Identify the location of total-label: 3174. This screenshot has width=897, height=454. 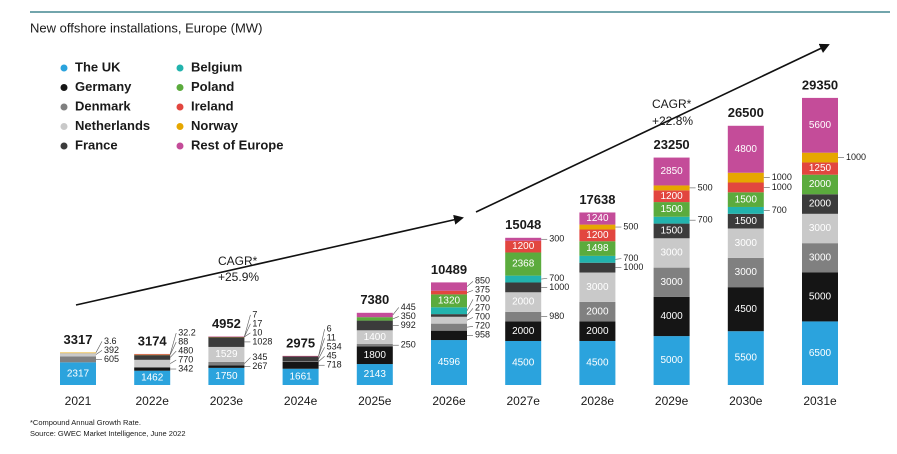
(153, 340).